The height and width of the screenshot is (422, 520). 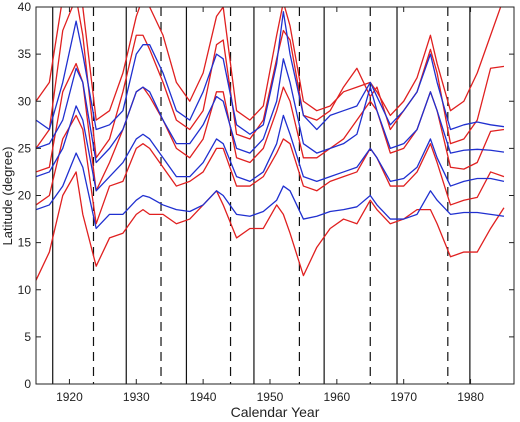 I want to click on y-tick-label: 0, so click(x=27, y=384).